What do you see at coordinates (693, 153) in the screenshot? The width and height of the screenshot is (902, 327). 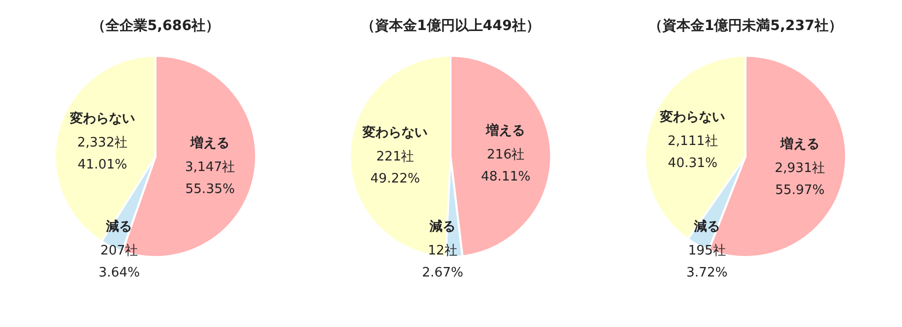 I see `data-label: 2,111社 40.31%` at bounding box center [693, 153].